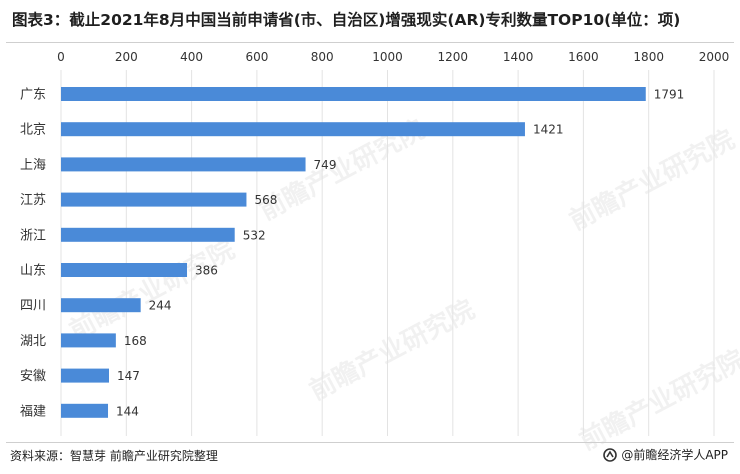 The width and height of the screenshot is (740, 474). What do you see at coordinates (674, 455) in the screenshot?
I see `brand-label: @前瞻经济学人APP` at bounding box center [674, 455].